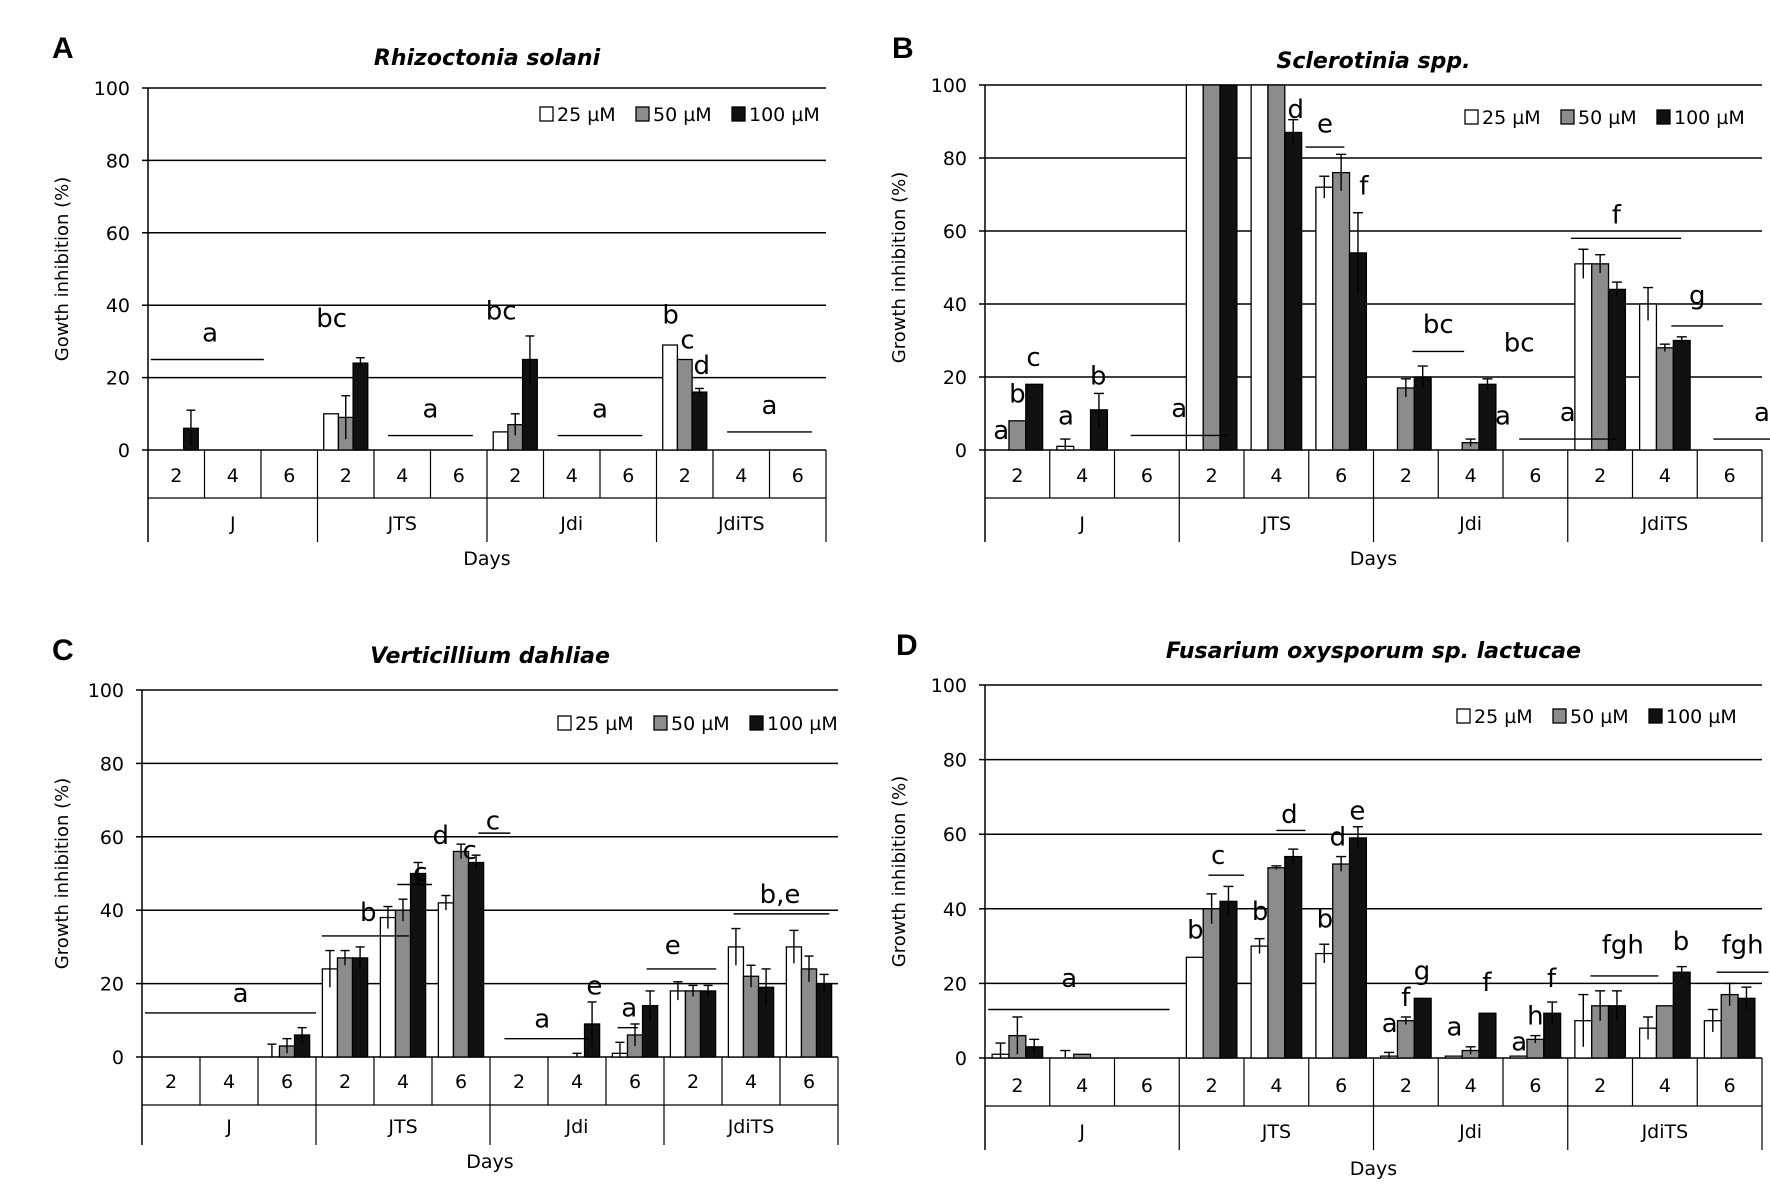  Describe the element at coordinates (112, 764) in the screenshot. I see `y-tick-label: 80` at that location.